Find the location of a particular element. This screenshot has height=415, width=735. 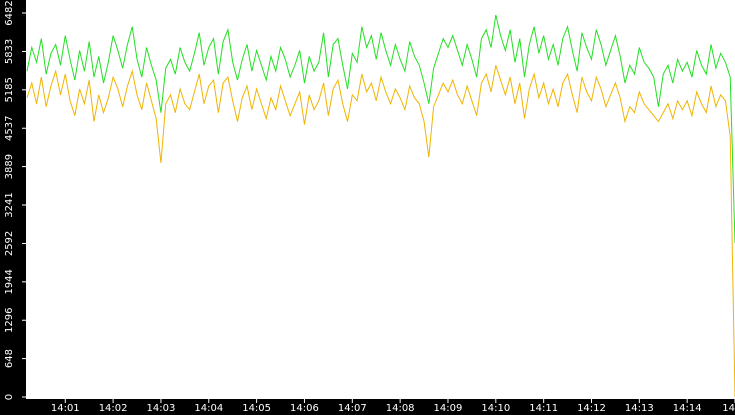

x-tick-label: 14:14 is located at coordinates (687, 408).